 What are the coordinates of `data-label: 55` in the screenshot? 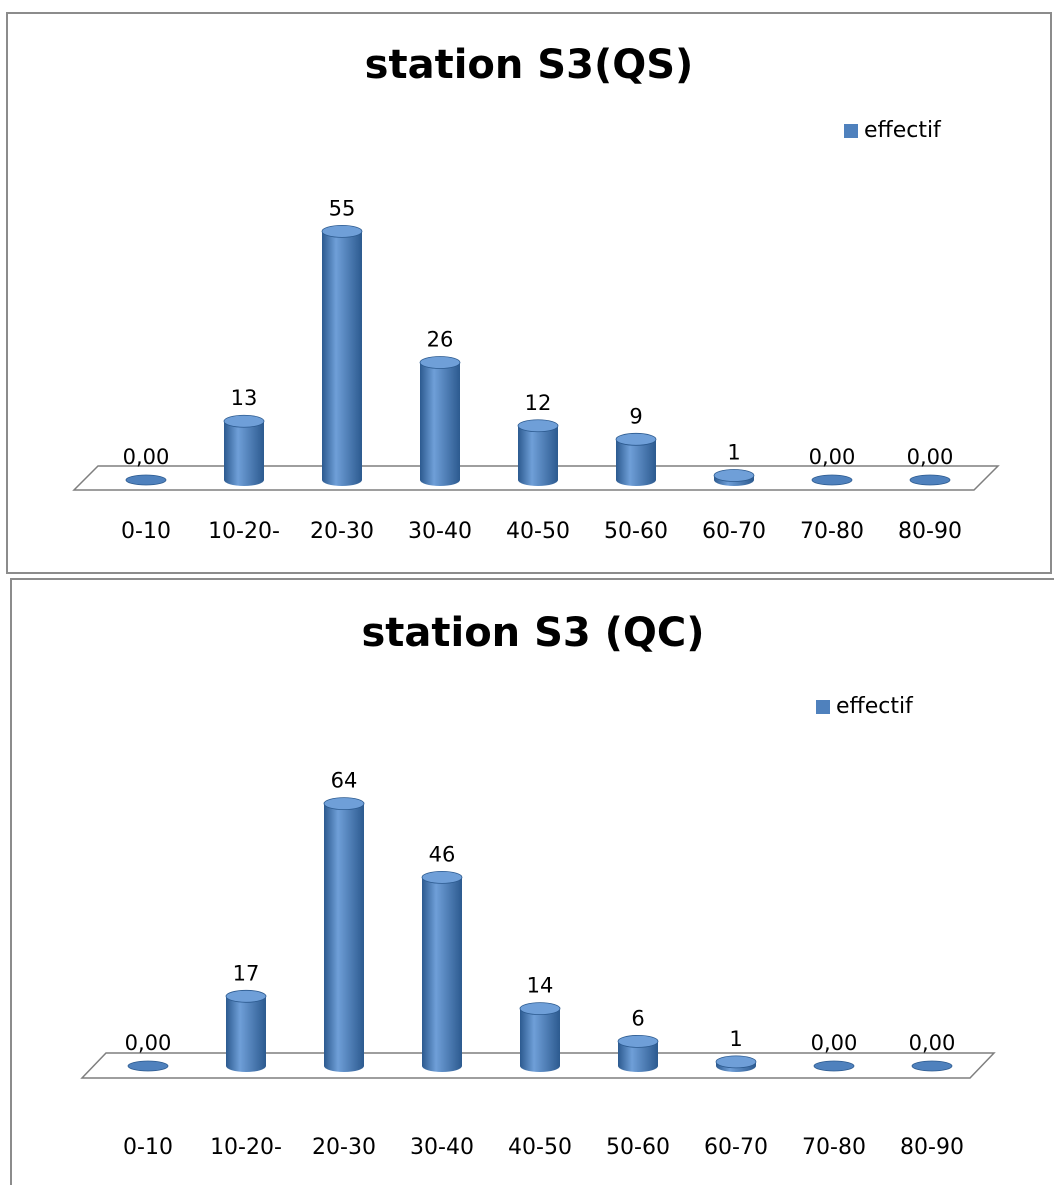 It's located at (342, 208).